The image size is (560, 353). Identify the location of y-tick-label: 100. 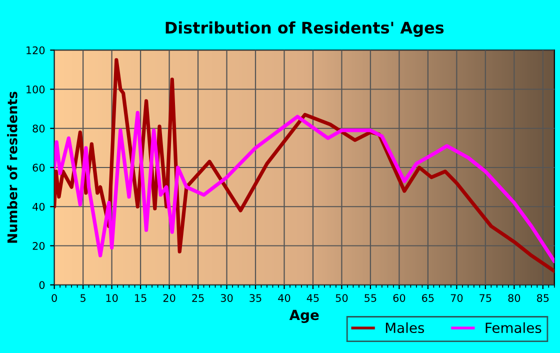
(35, 89).